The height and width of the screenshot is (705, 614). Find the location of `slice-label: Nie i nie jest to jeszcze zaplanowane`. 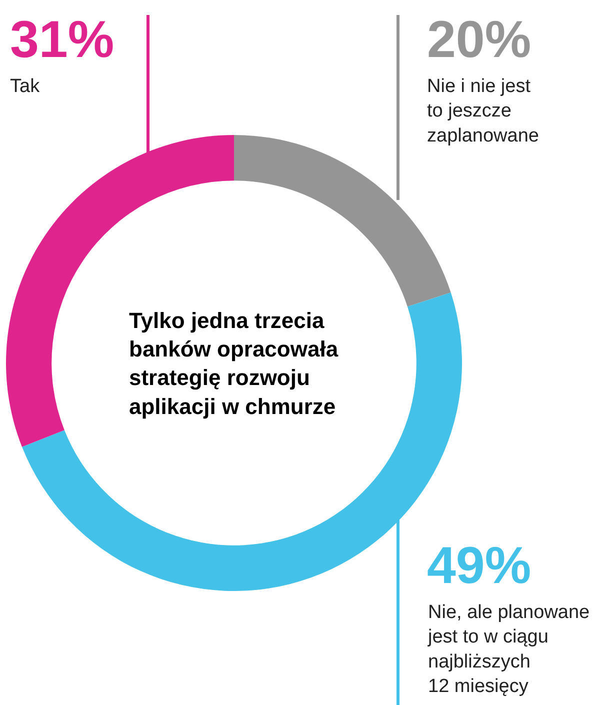

slice-label: Nie i nie jest to jeszcze zaplanowane is located at coordinates (483, 111).